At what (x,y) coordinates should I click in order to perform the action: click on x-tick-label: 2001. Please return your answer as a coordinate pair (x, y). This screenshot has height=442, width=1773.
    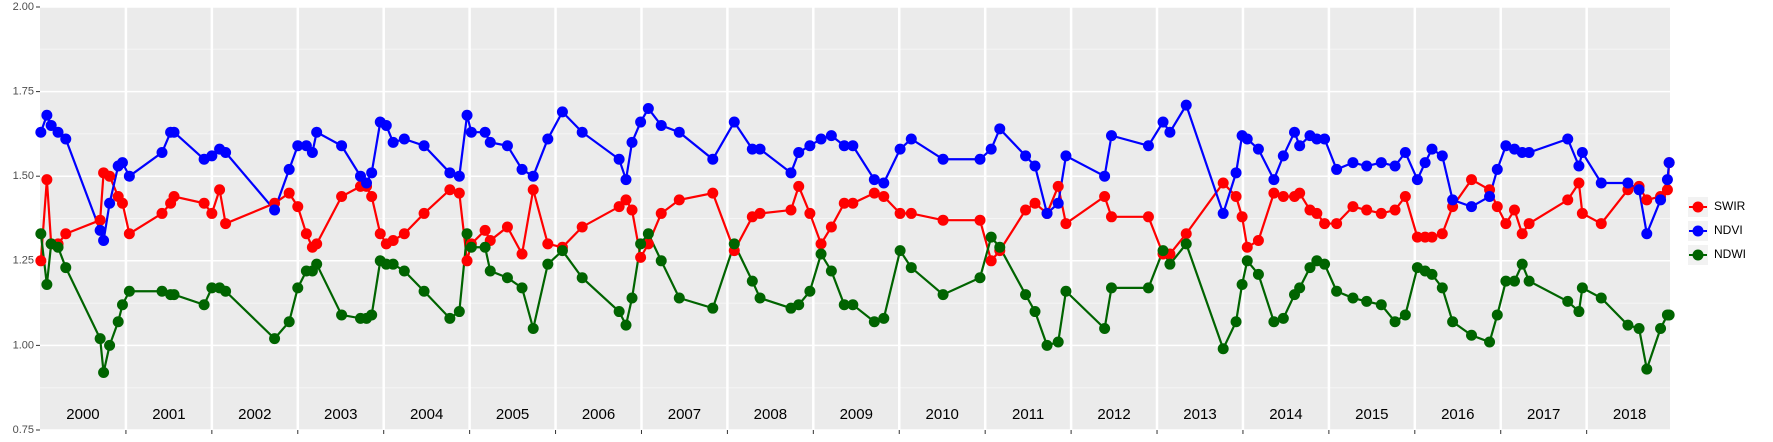
    Looking at the image, I should click on (168, 414).